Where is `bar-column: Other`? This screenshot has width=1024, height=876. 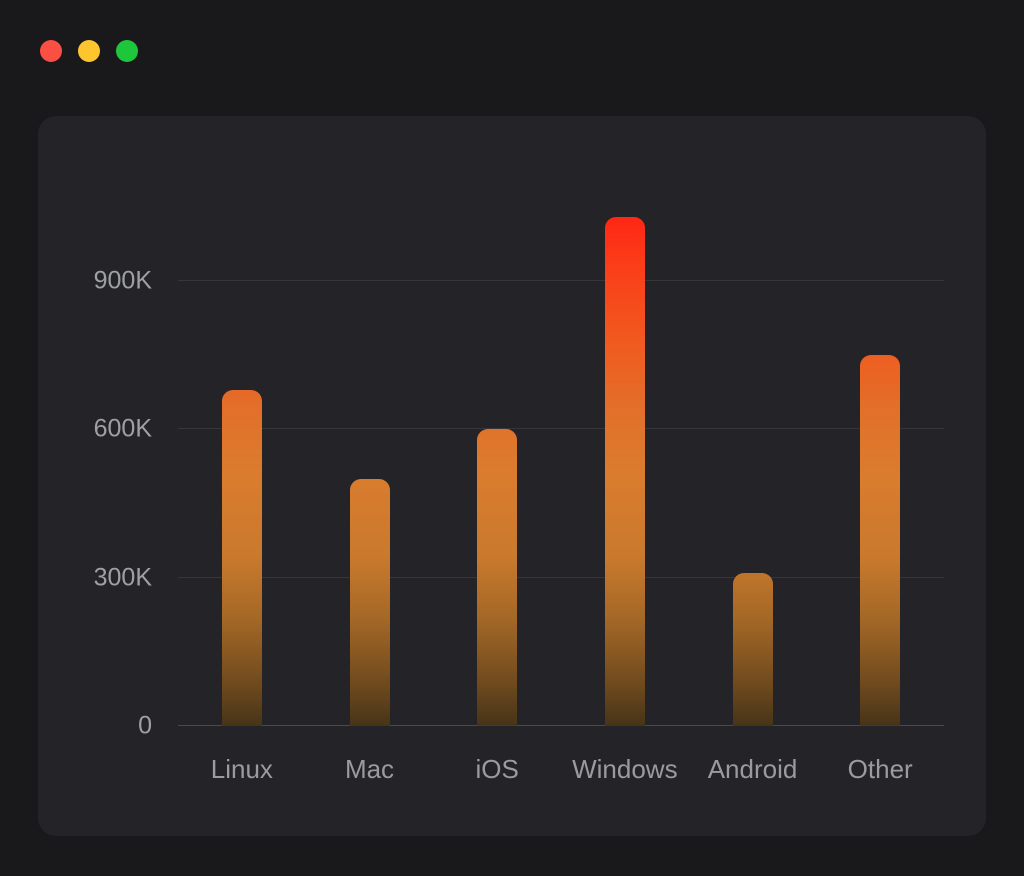
bar-column: Other is located at coordinates (880, 492).